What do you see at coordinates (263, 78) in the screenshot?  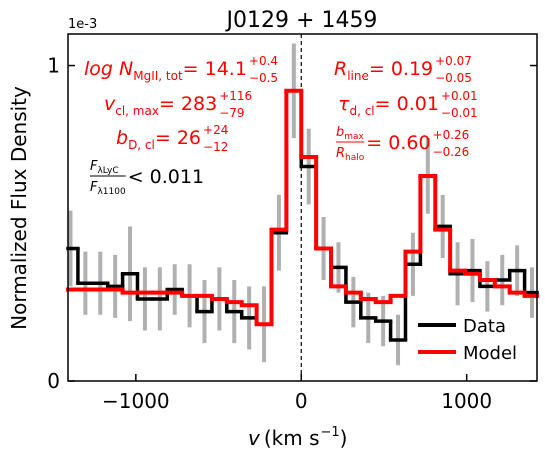 I see `annotation-text: −0.5` at bounding box center [263, 78].